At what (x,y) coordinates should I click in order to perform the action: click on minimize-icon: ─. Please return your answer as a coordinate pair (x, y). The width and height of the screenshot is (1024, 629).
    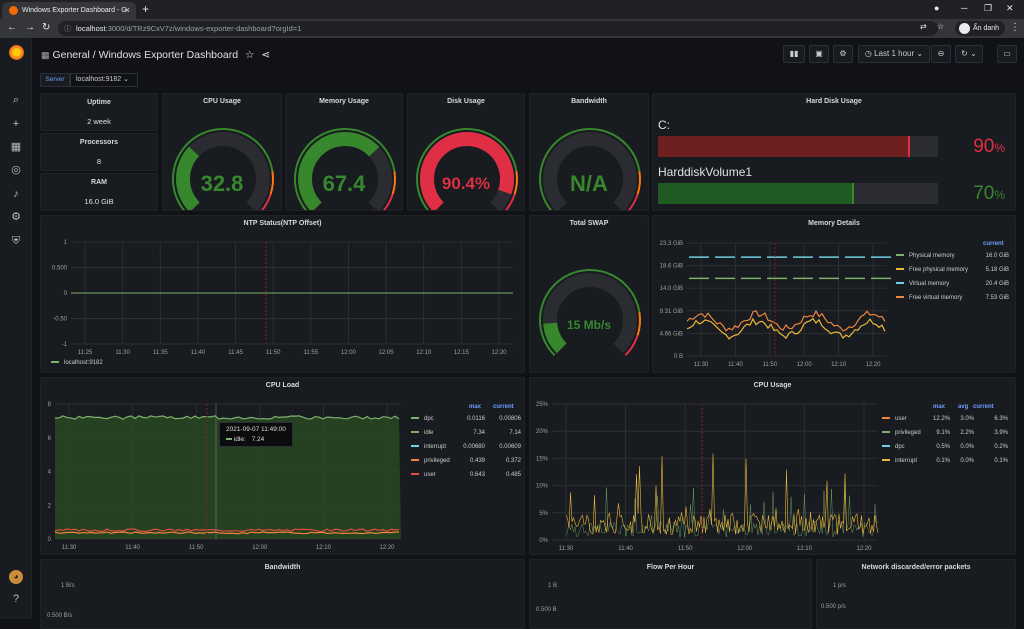
    Looking at the image, I should click on (964, 8).